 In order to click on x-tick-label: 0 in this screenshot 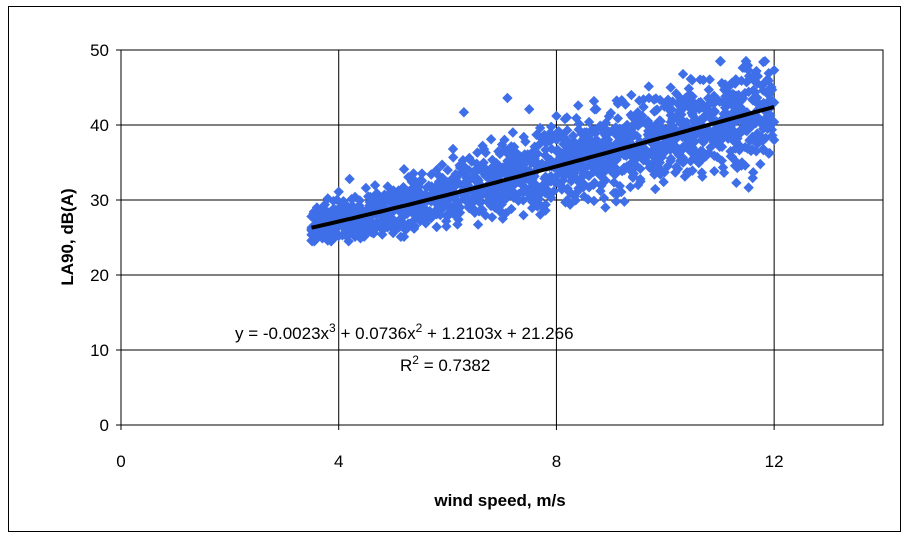, I will do `click(120, 461)`.